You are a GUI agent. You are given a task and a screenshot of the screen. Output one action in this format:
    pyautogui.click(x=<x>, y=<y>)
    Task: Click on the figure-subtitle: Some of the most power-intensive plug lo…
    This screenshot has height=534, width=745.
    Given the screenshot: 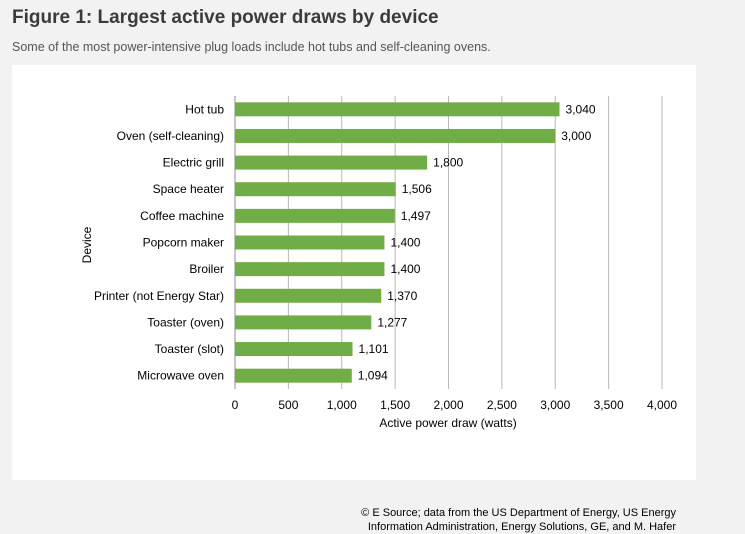 What is the action you would take?
    pyautogui.click(x=251, y=47)
    